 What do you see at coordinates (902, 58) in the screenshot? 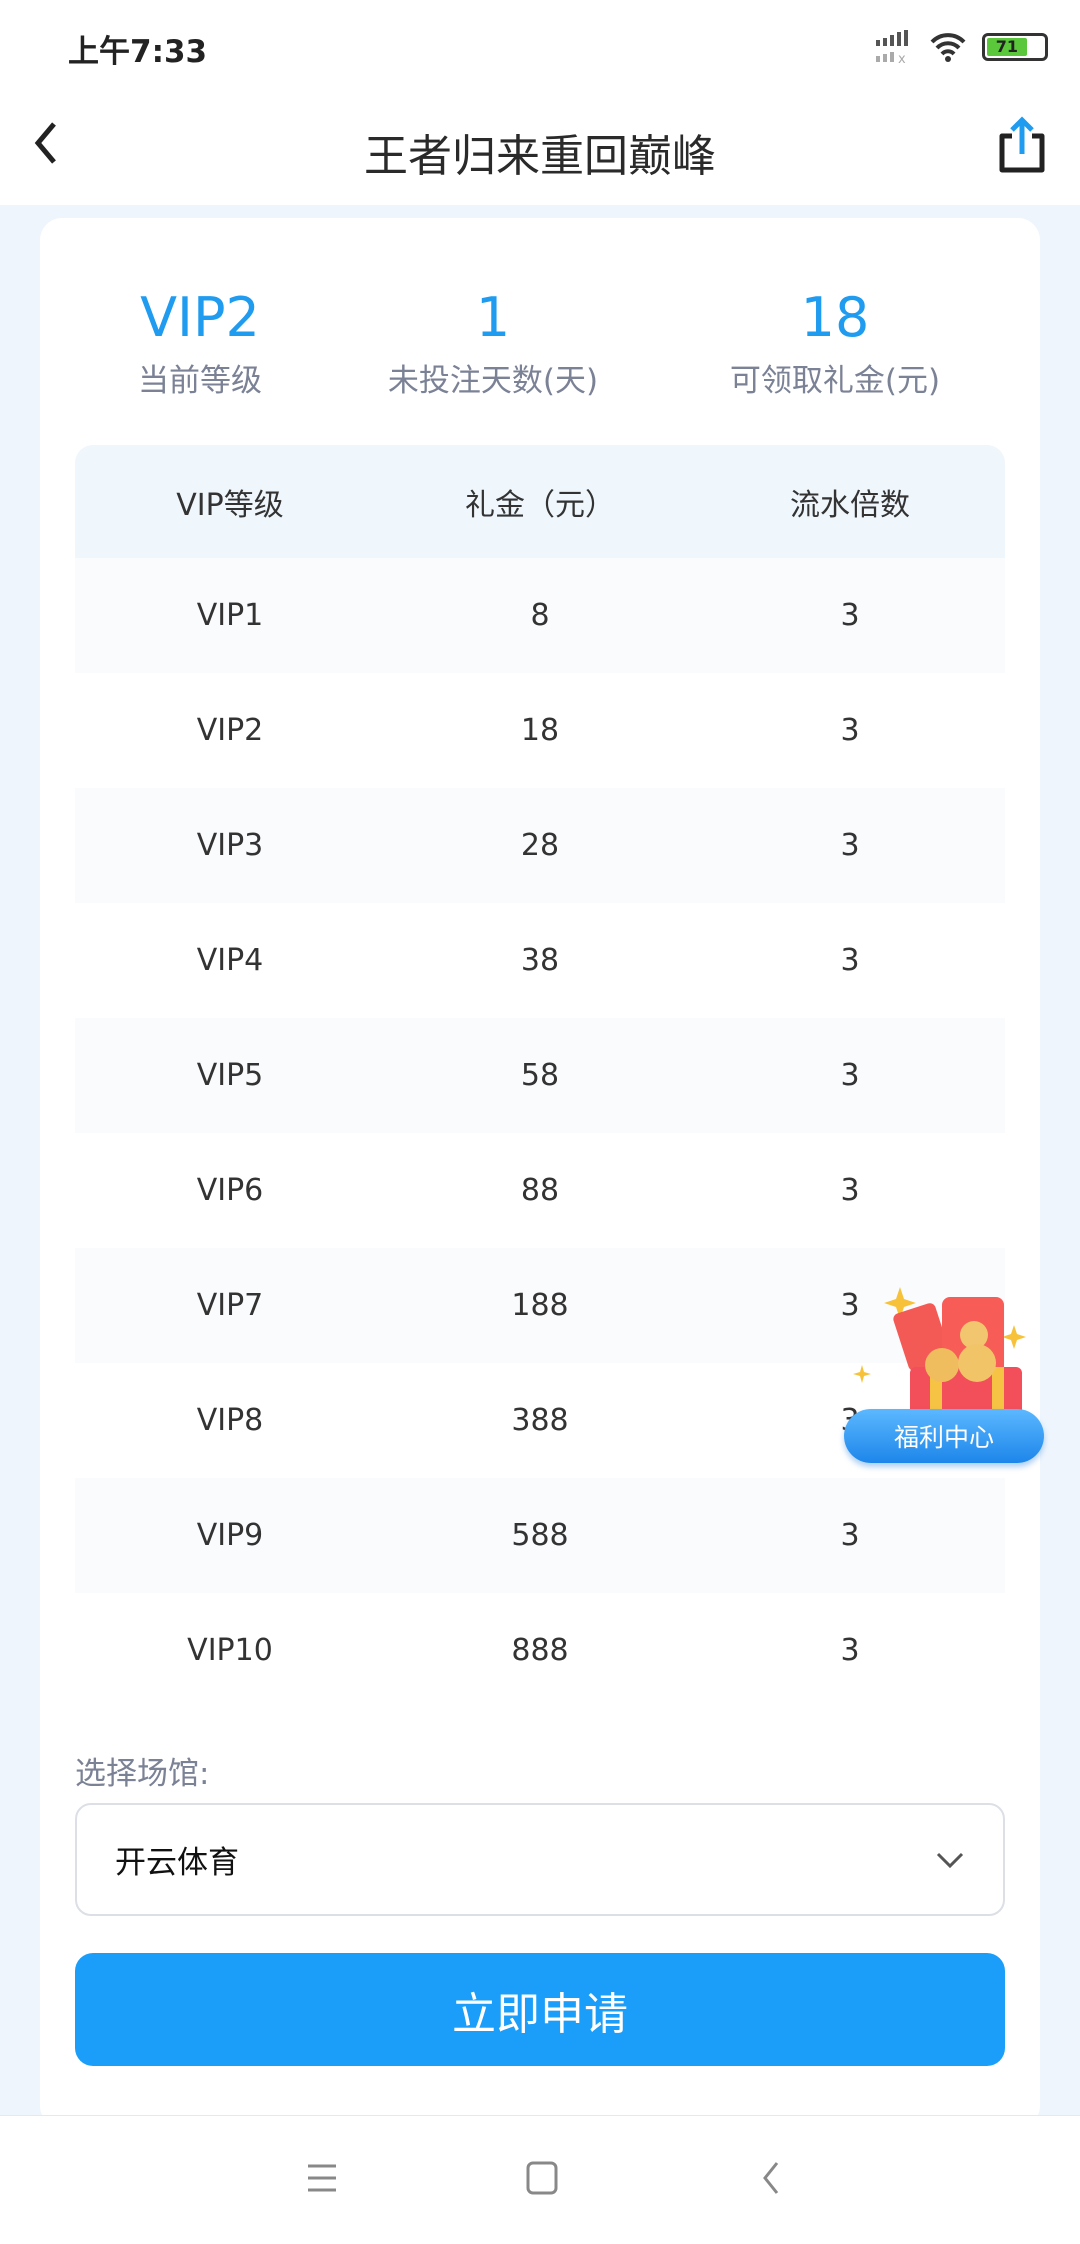
I see `svg-text: x` at bounding box center [902, 58].